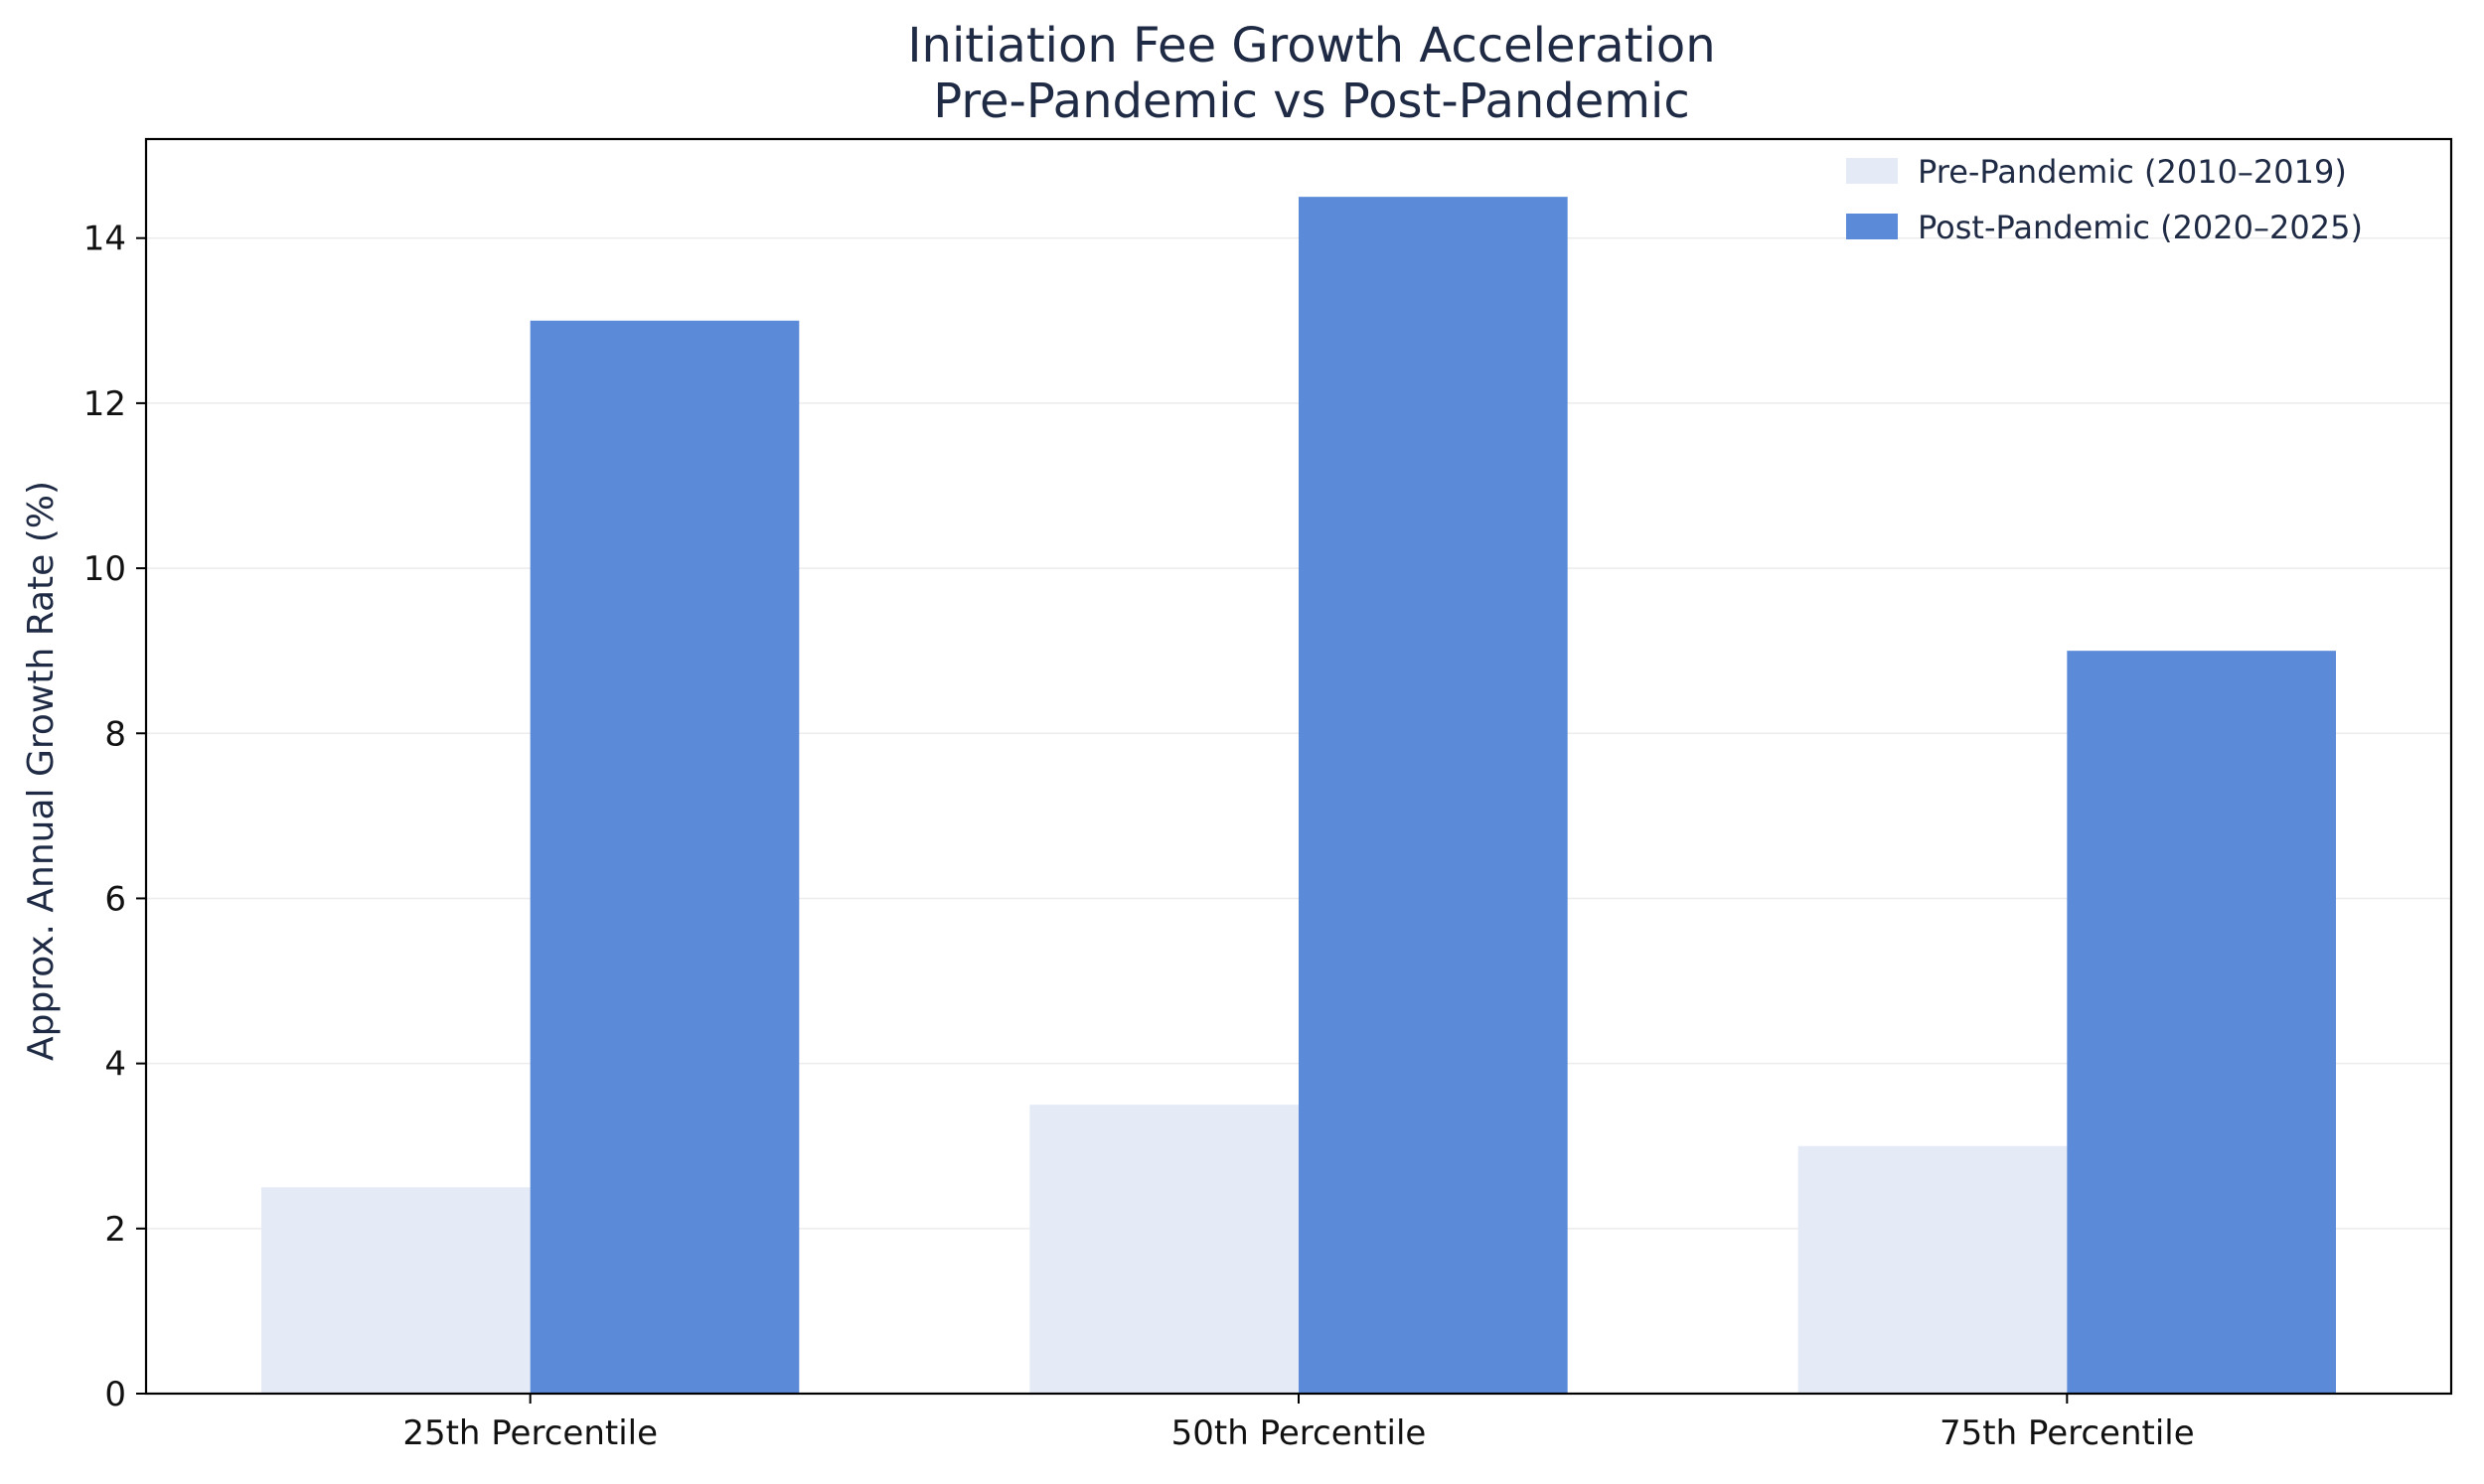 The height and width of the screenshot is (1484, 2484). What do you see at coordinates (115, 1394) in the screenshot?
I see `y-tick-label-0: 0` at bounding box center [115, 1394].